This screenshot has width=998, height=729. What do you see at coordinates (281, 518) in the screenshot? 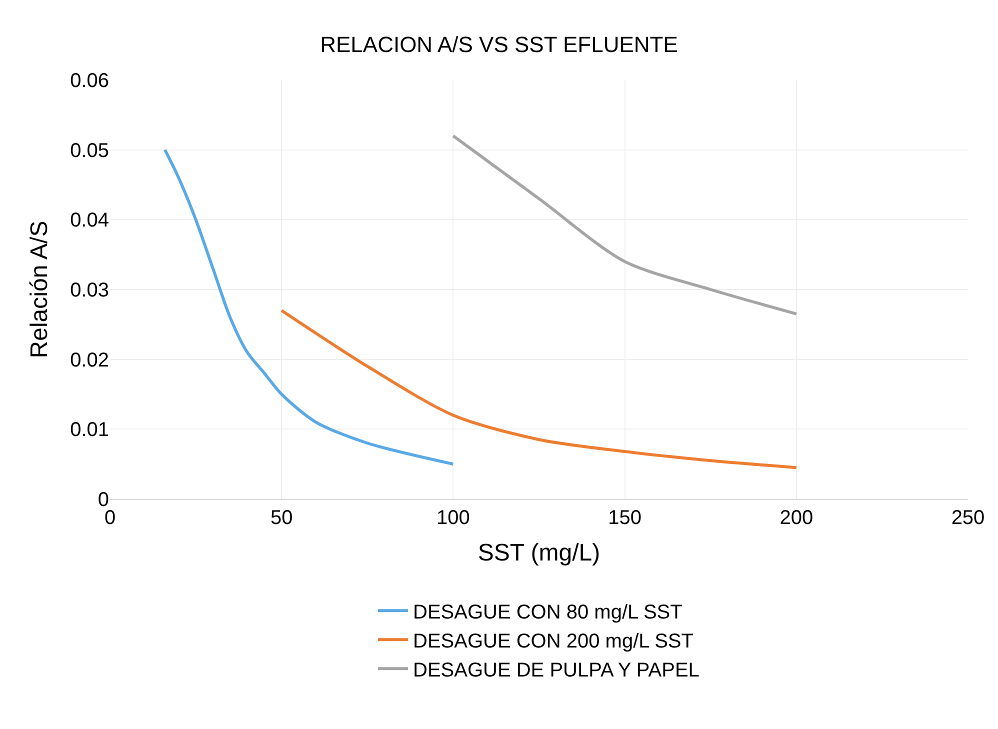
I see `x-tick-label: 50` at bounding box center [281, 518].